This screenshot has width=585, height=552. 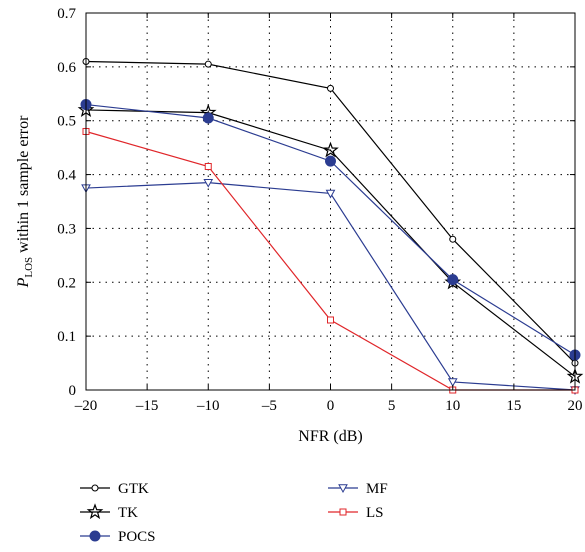 What do you see at coordinates (377, 489) in the screenshot?
I see `legend-label: MF` at bounding box center [377, 489].